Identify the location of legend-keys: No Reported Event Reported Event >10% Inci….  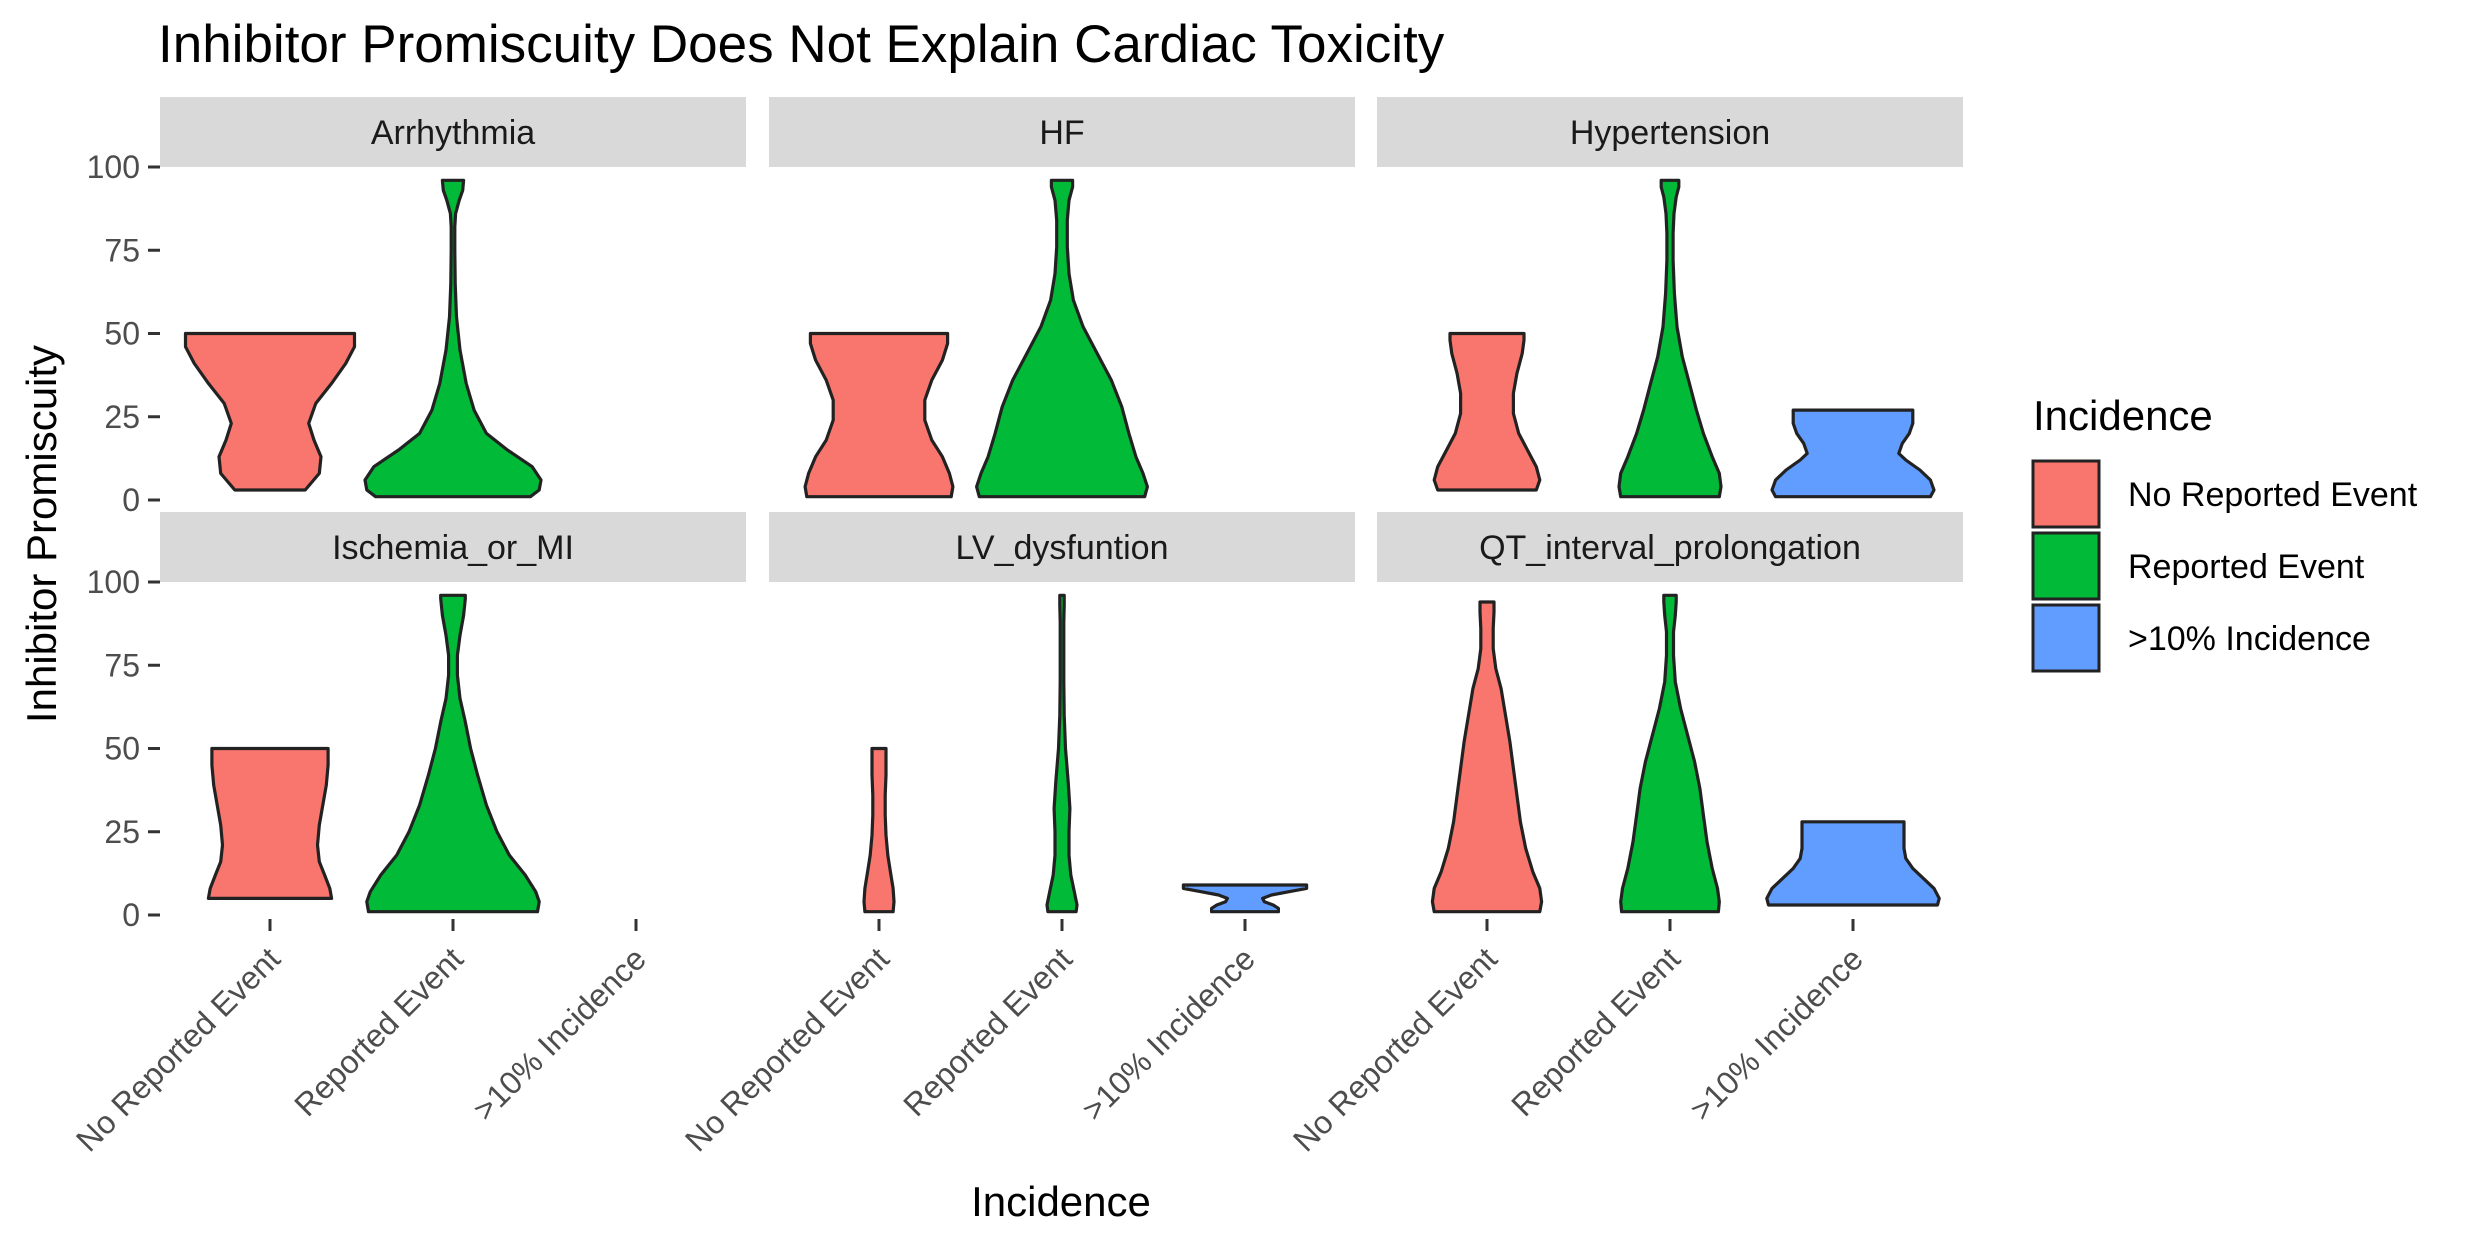
(2224, 566).